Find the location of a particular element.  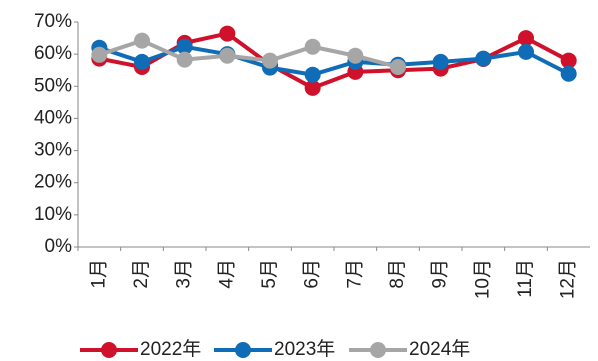

y-tick-label: 30% is located at coordinates (53, 150).